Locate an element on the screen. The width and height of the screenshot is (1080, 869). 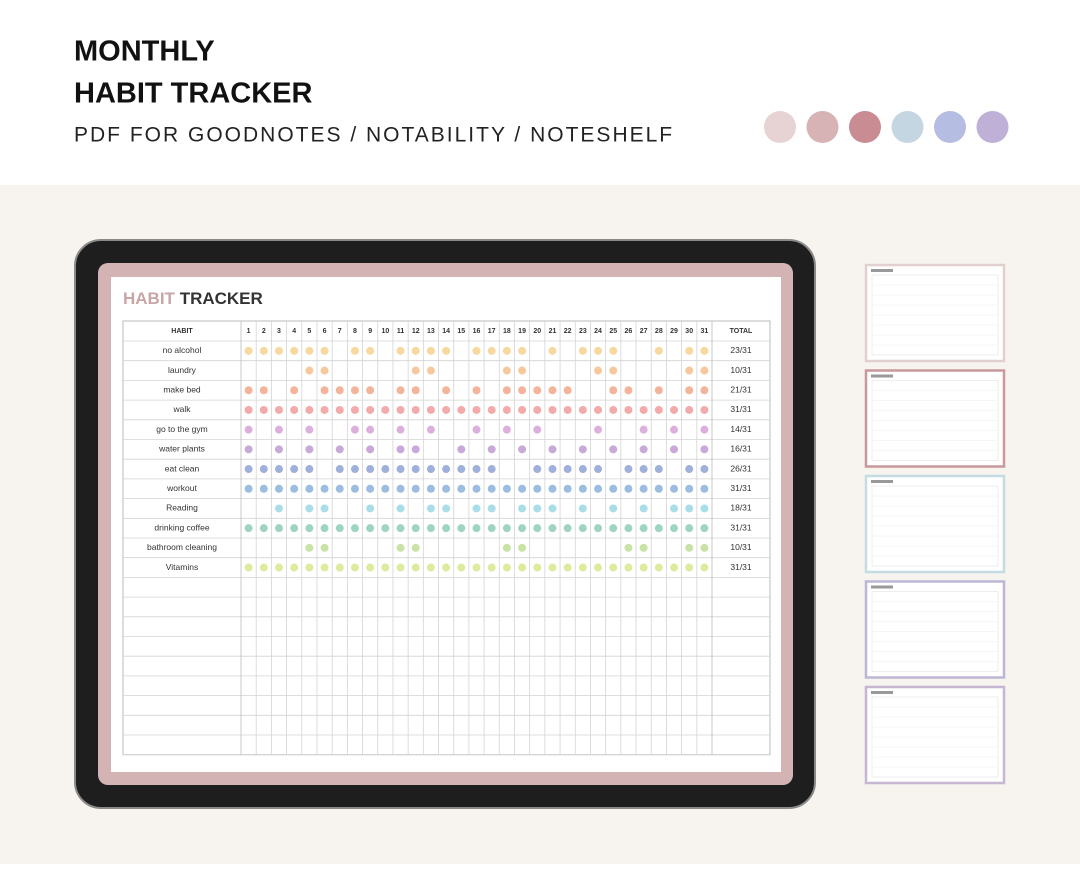
habit-name: walk is located at coordinates (181, 409).